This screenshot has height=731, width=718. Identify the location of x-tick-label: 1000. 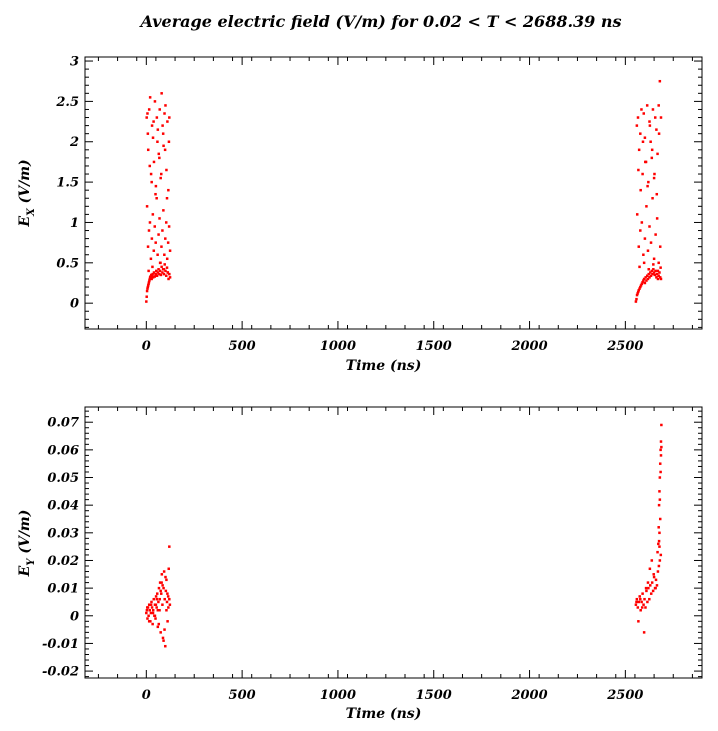
(338, 695).